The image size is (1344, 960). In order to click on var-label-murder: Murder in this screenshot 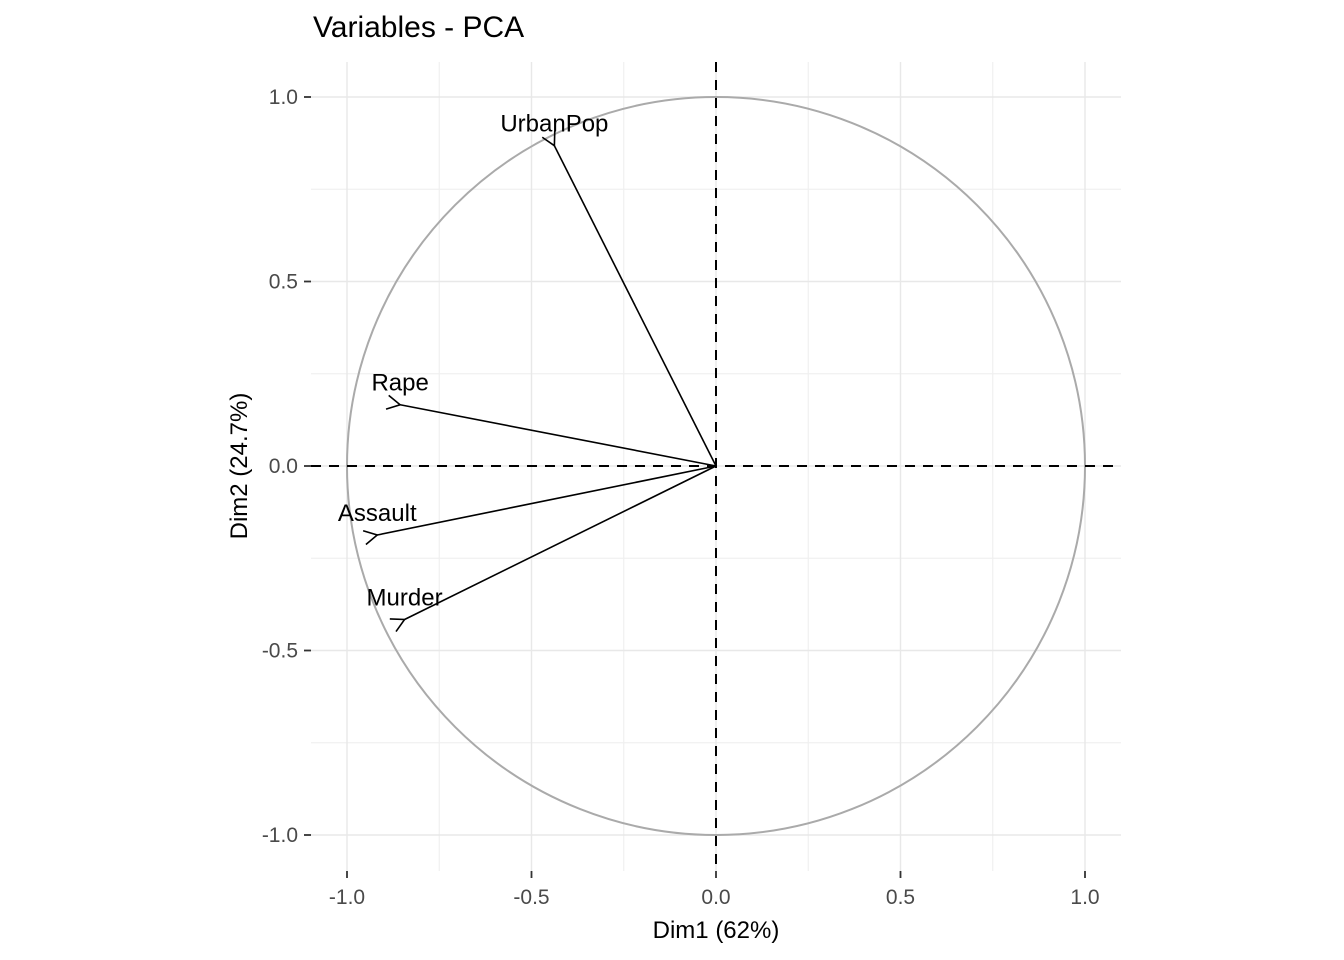, I will do `click(405, 598)`.